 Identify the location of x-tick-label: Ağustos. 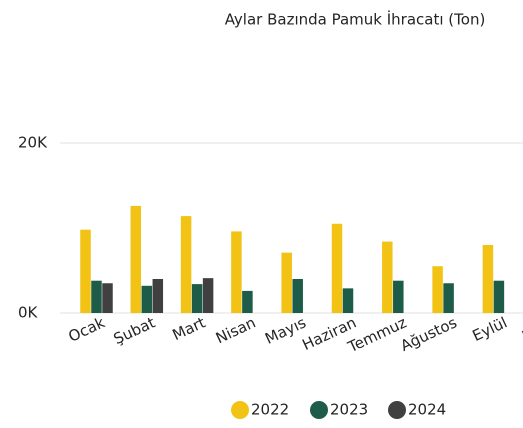
(429, 334).